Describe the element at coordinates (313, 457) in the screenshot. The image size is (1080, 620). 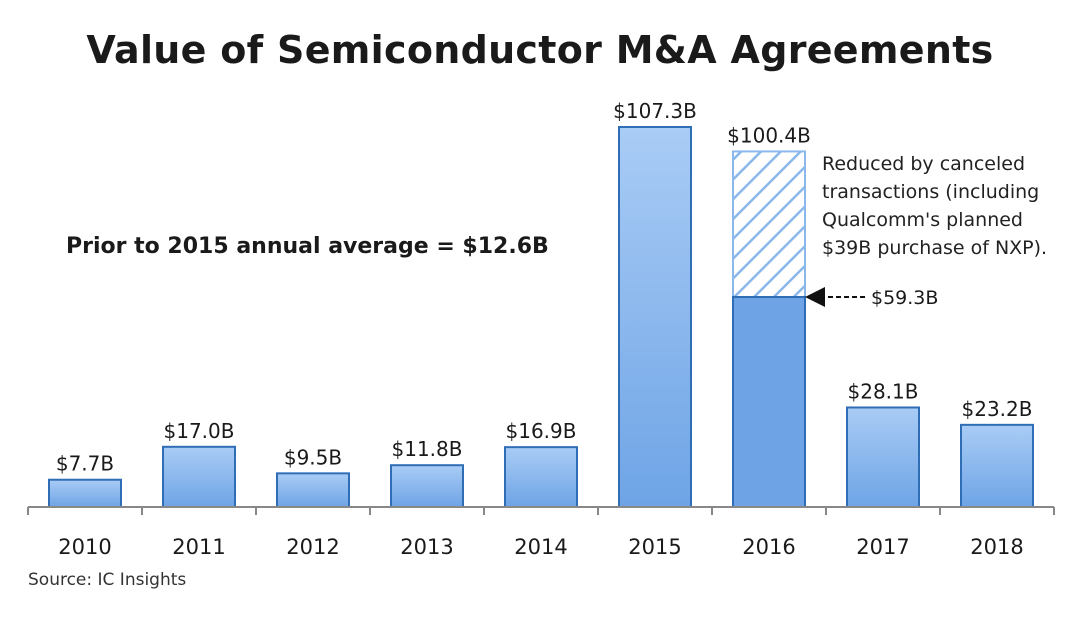
I see `bar-value-label: $9.5B` at that location.